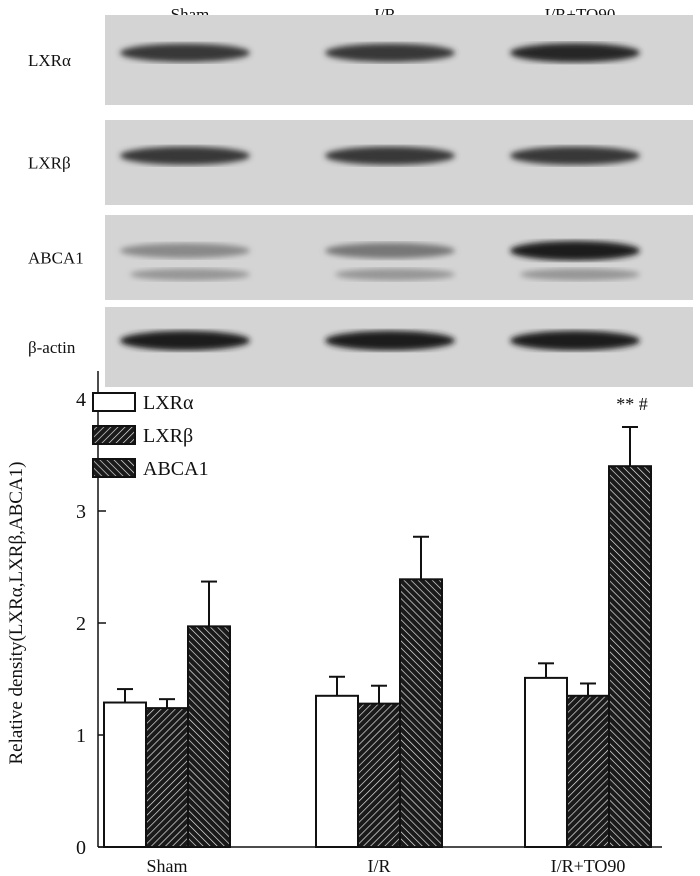 The width and height of the screenshot is (700, 876). Describe the element at coordinates (81, 848) in the screenshot. I see `y-tick-label: 0` at that location.